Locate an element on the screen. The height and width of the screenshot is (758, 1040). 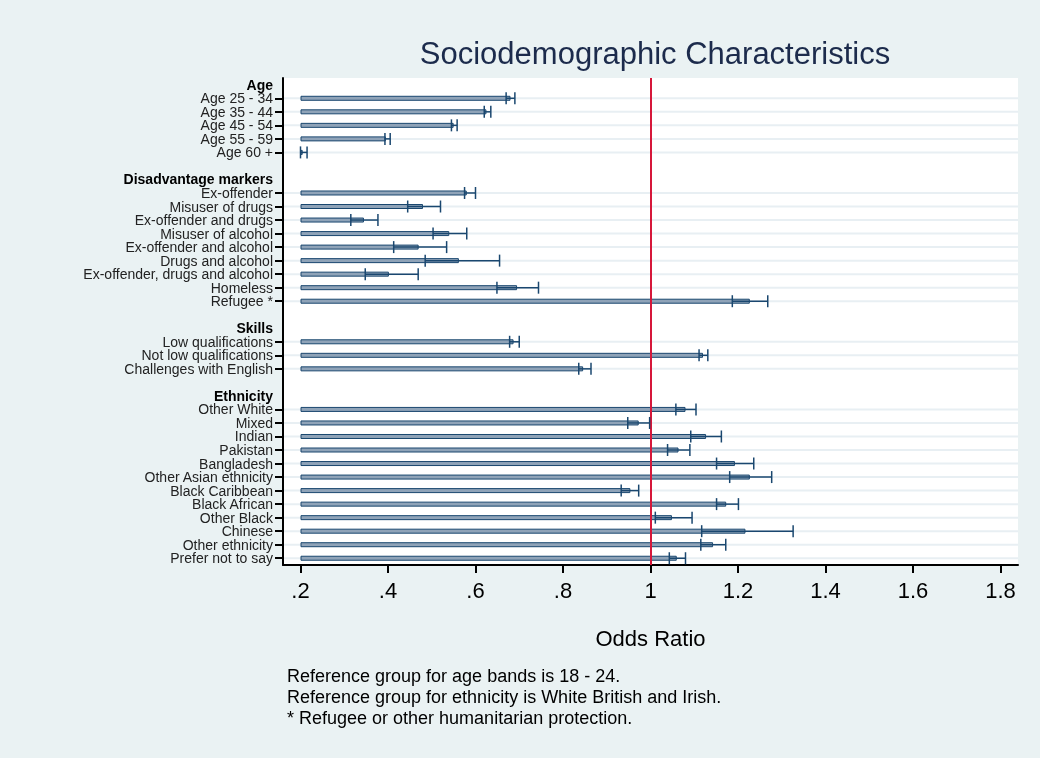
y-tick-label: Age 60 + is located at coordinates (244, 152).